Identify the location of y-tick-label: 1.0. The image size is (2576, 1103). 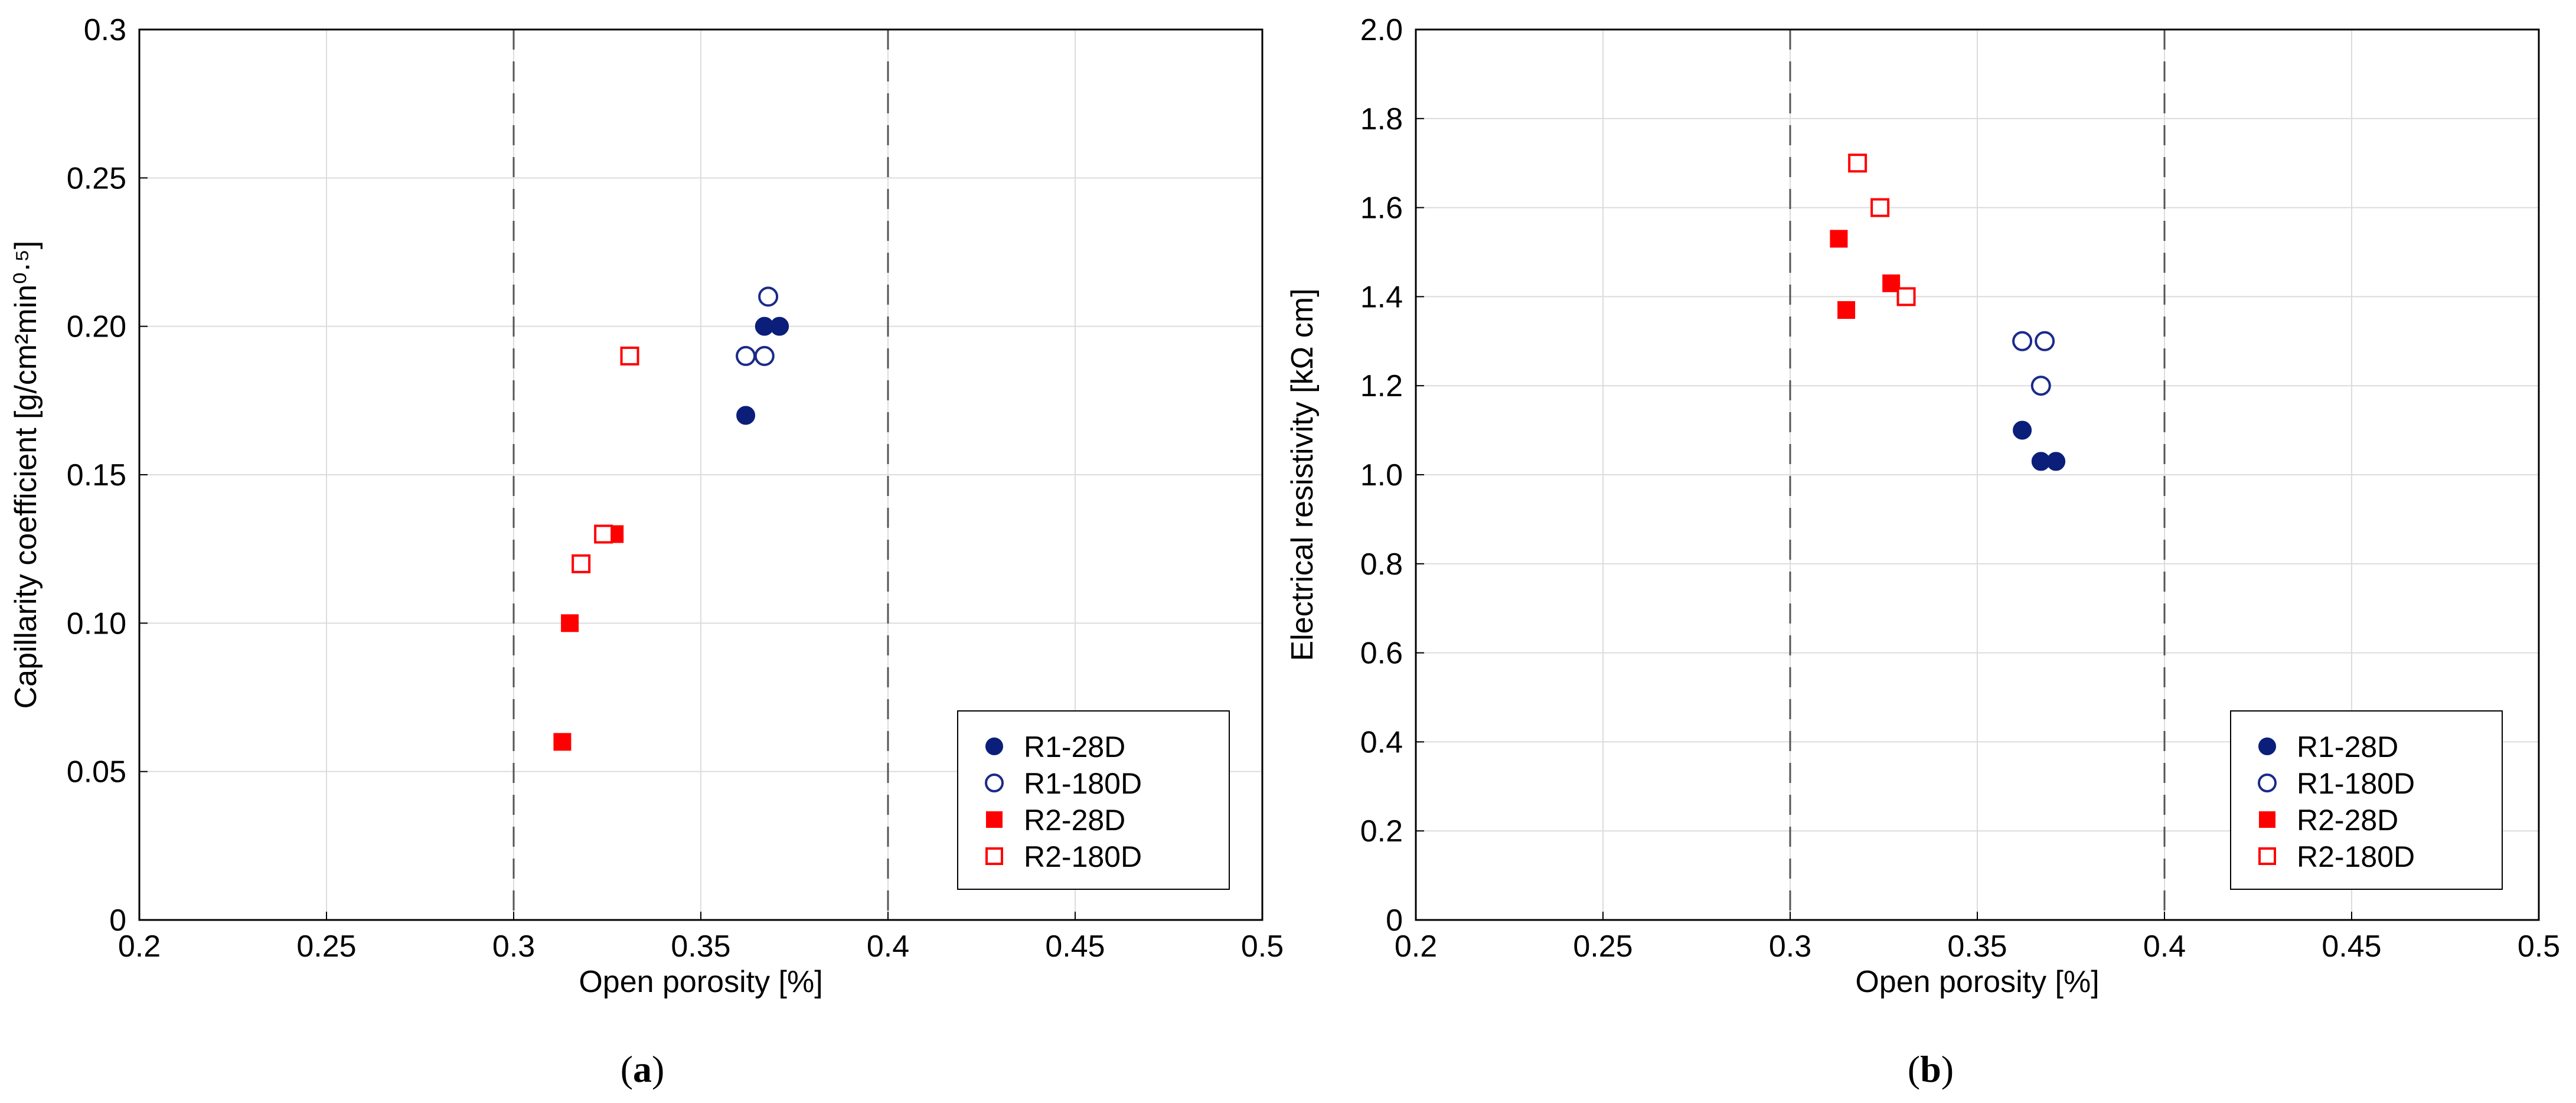
(1381, 475).